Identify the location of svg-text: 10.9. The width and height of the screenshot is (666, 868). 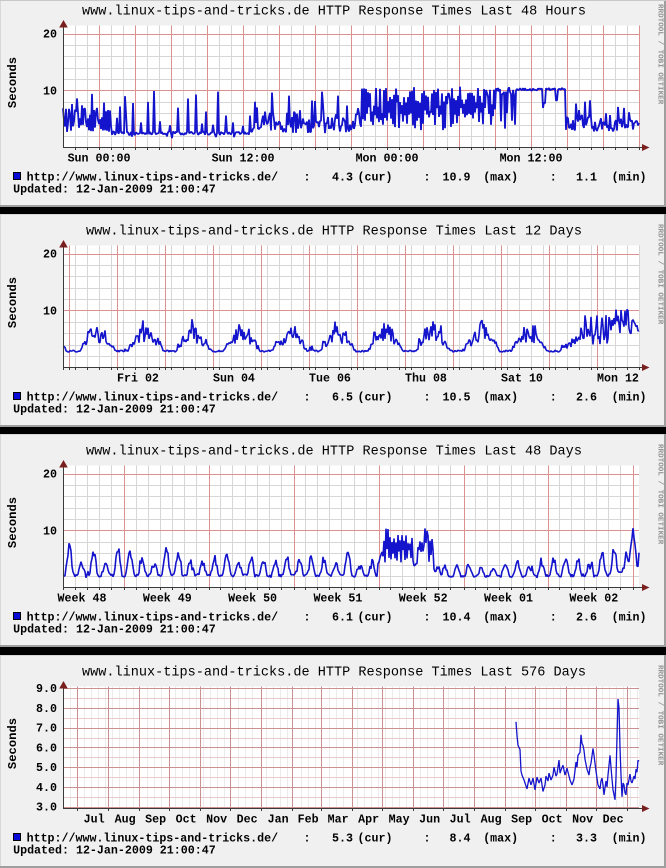
(457, 178).